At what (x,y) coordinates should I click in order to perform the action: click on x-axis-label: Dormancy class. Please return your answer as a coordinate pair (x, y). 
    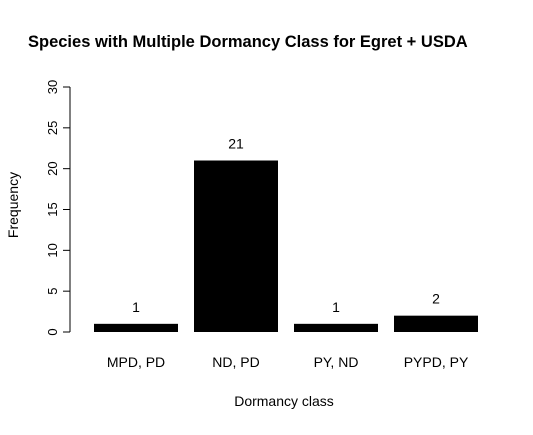
    Looking at the image, I should click on (284, 401).